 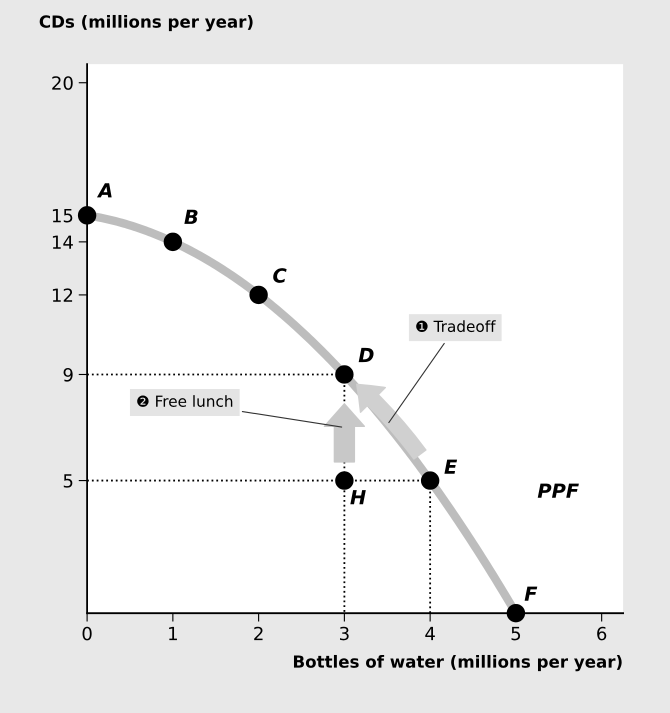 What do you see at coordinates (62, 83) in the screenshot?
I see `y-tick-label: 20` at bounding box center [62, 83].